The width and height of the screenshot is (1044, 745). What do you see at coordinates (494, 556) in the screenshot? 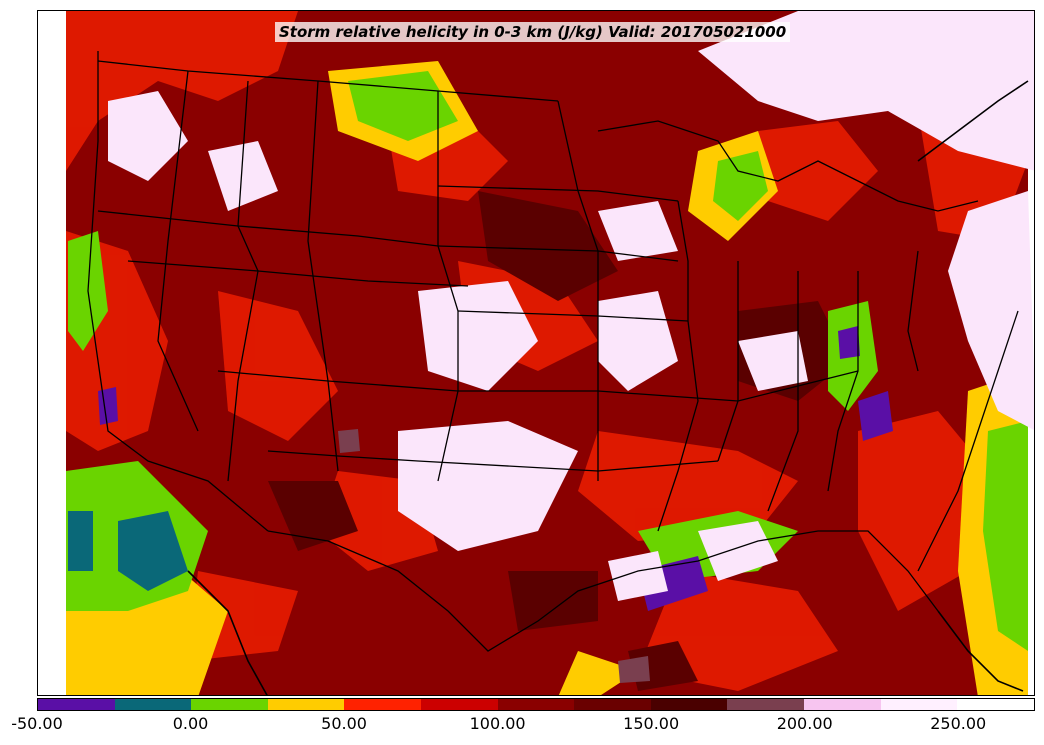
I see `mauve-regions` at bounding box center [494, 556].